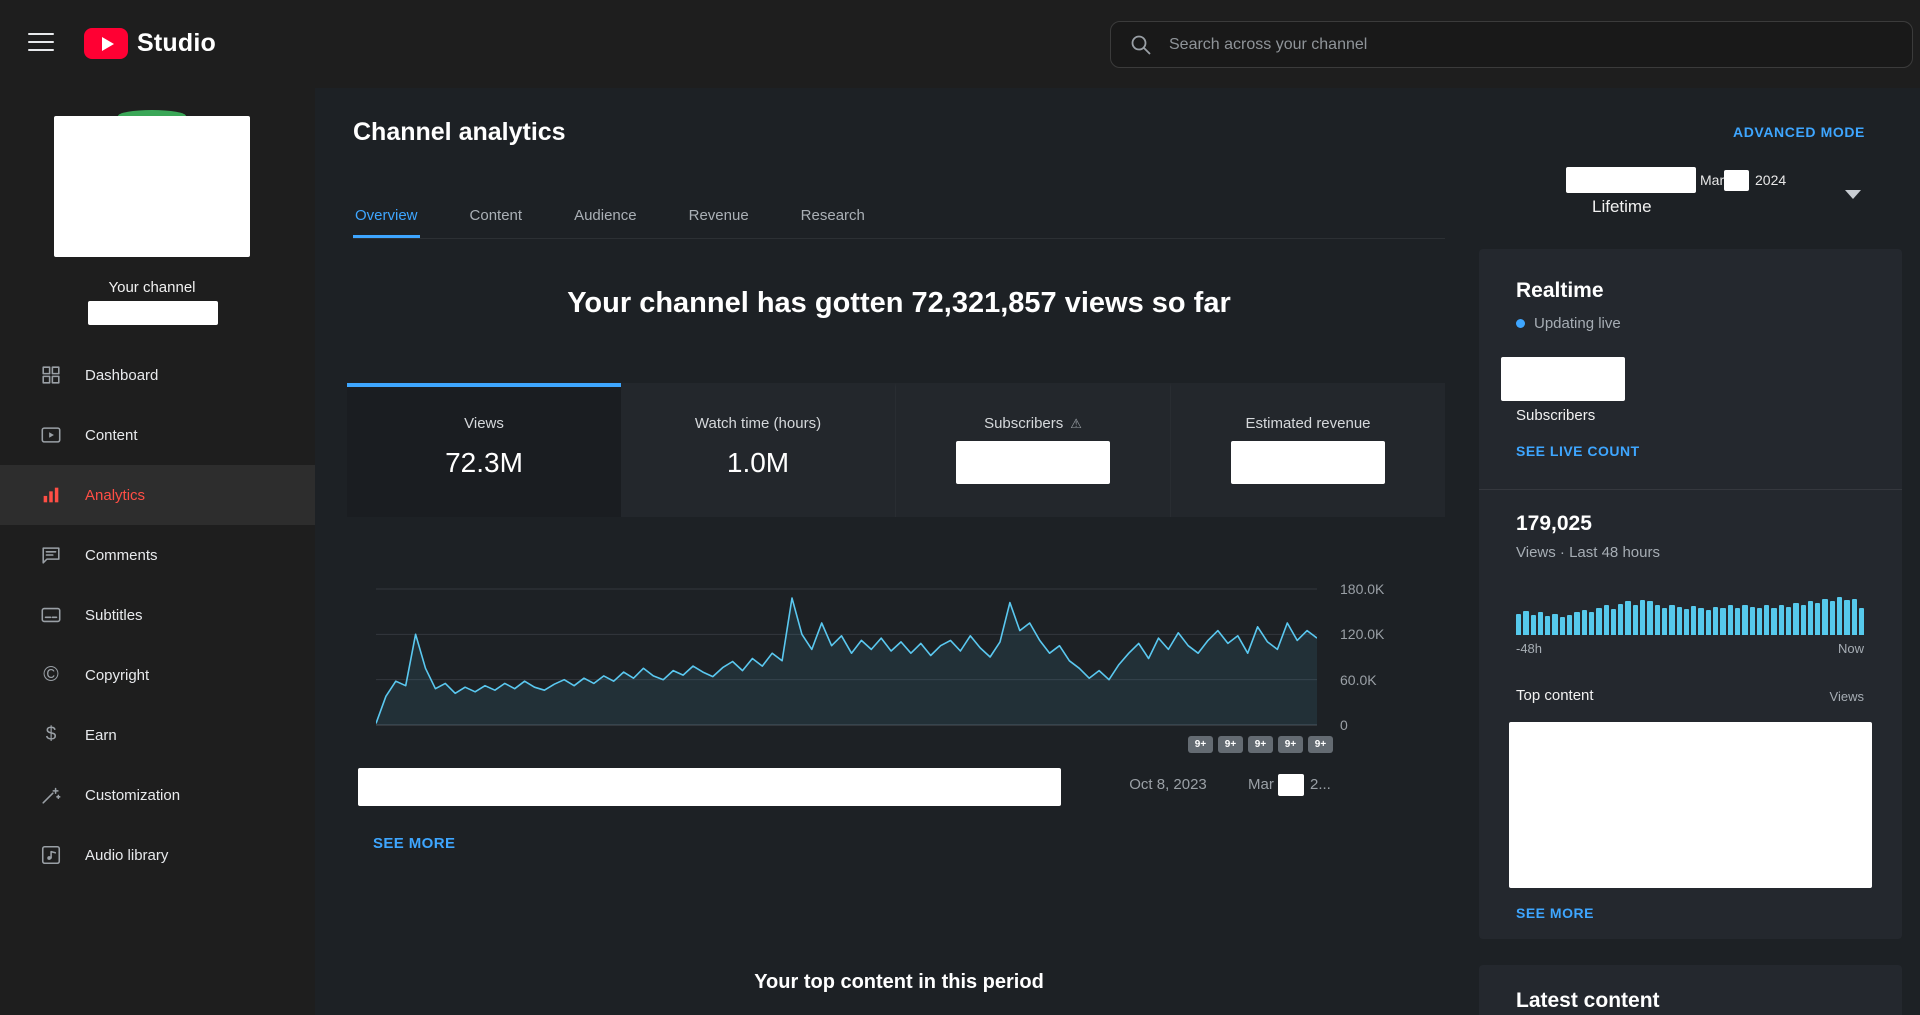 This screenshot has width=1920, height=1015. What do you see at coordinates (1358, 679) in the screenshot?
I see `y-axis-label: 60.0K` at bounding box center [1358, 679].